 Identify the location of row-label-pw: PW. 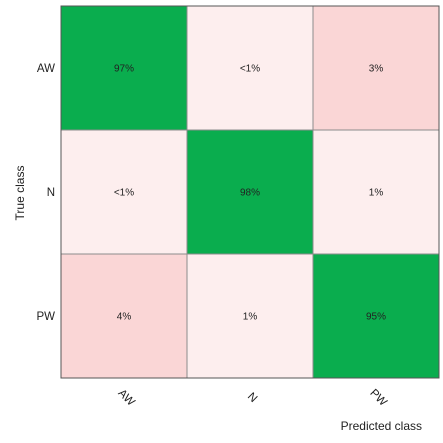
(45, 317).